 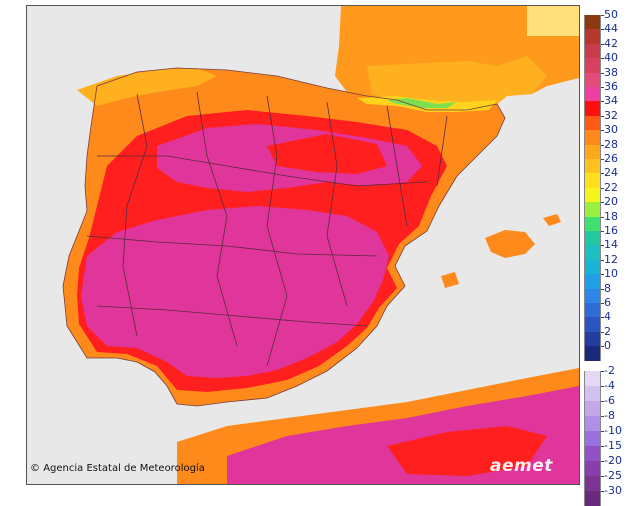 I want to click on legend-entry: -15, so click(x=606, y=450).